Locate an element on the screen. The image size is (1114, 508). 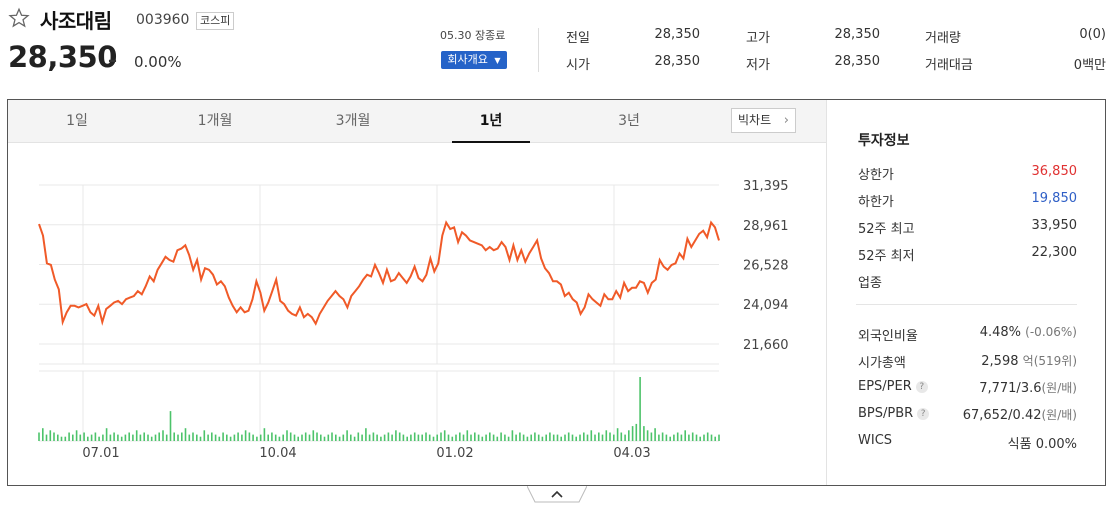
quote-value-volume: 0(0) is located at coordinates (1092, 34).